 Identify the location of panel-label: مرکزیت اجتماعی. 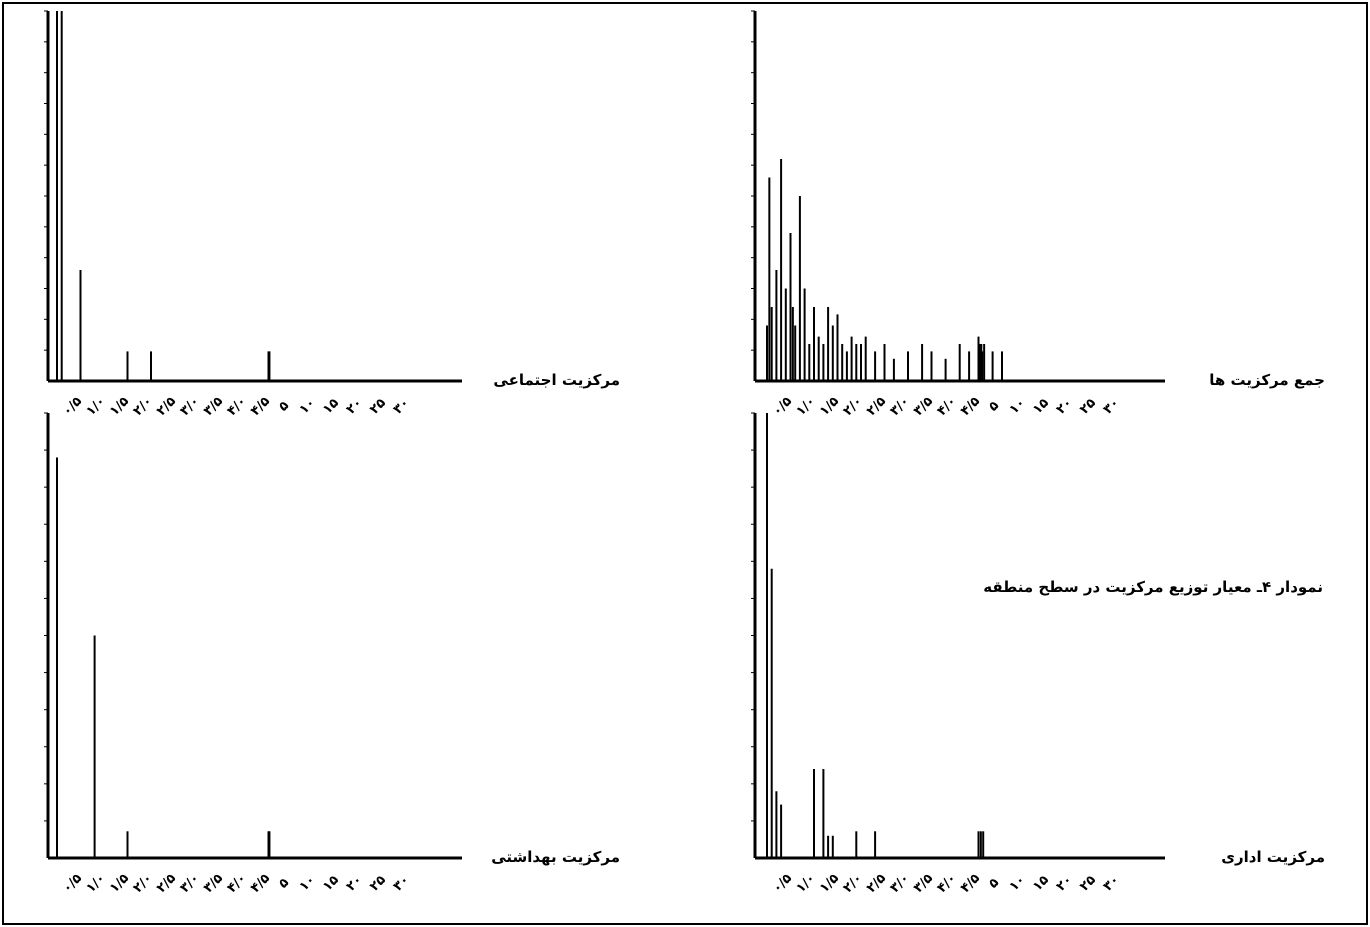
(556, 380).